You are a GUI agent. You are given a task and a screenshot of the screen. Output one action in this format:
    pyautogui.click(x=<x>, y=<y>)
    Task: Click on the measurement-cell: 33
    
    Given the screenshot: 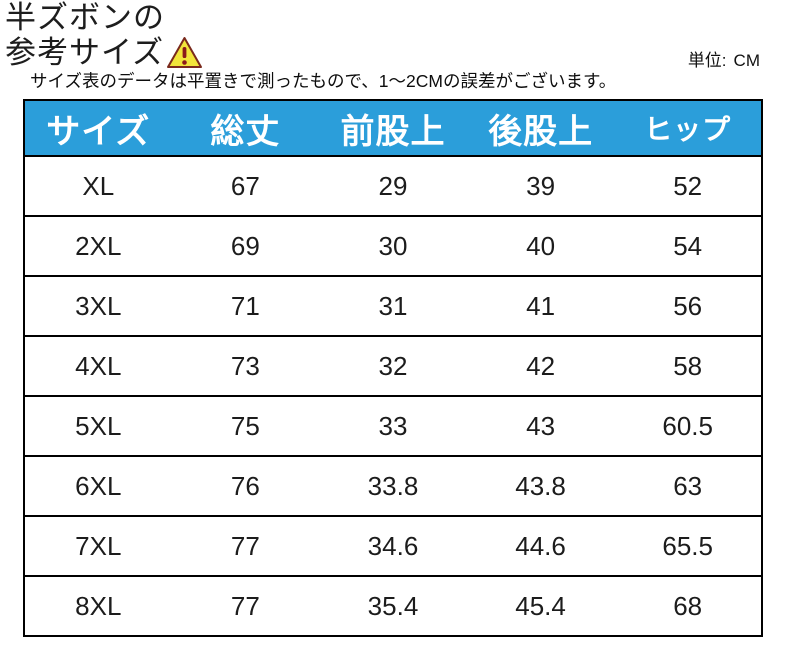 What is the action you would take?
    pyautogui.click(x=393, y=425)
    